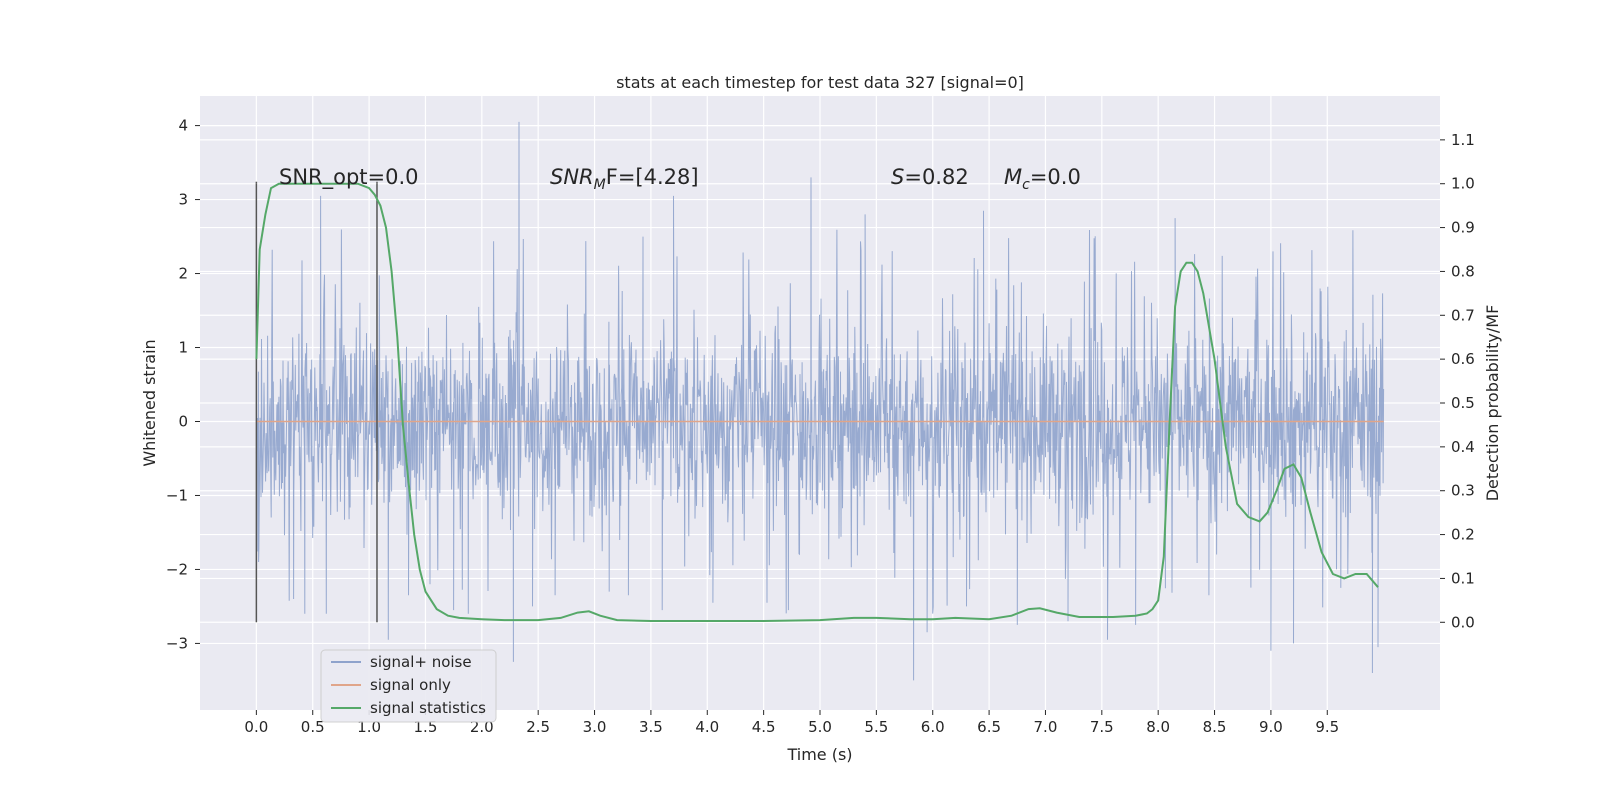 The width and height of the screenshot is (1600, 800). Describe the element at coordinates (149, 402) in the screenshot. I see `y-axis-label: Whitened strain` at that location.